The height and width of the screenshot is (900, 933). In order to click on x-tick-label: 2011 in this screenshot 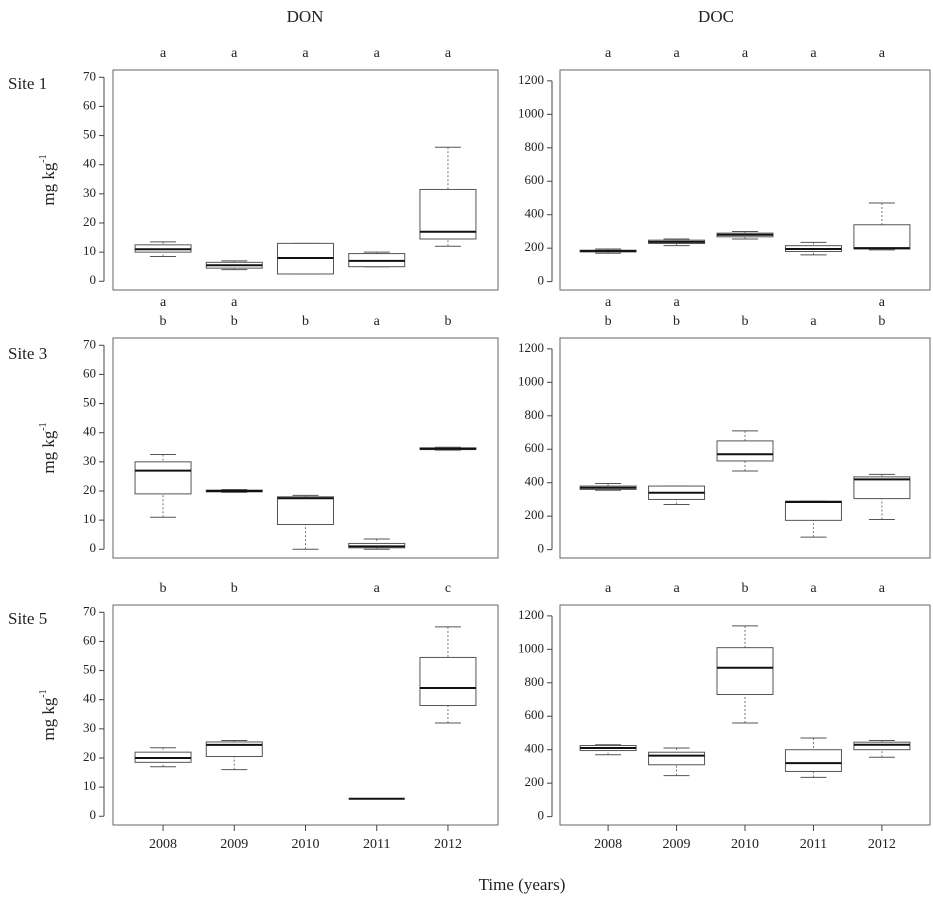, I will do `click(813, 844)`.